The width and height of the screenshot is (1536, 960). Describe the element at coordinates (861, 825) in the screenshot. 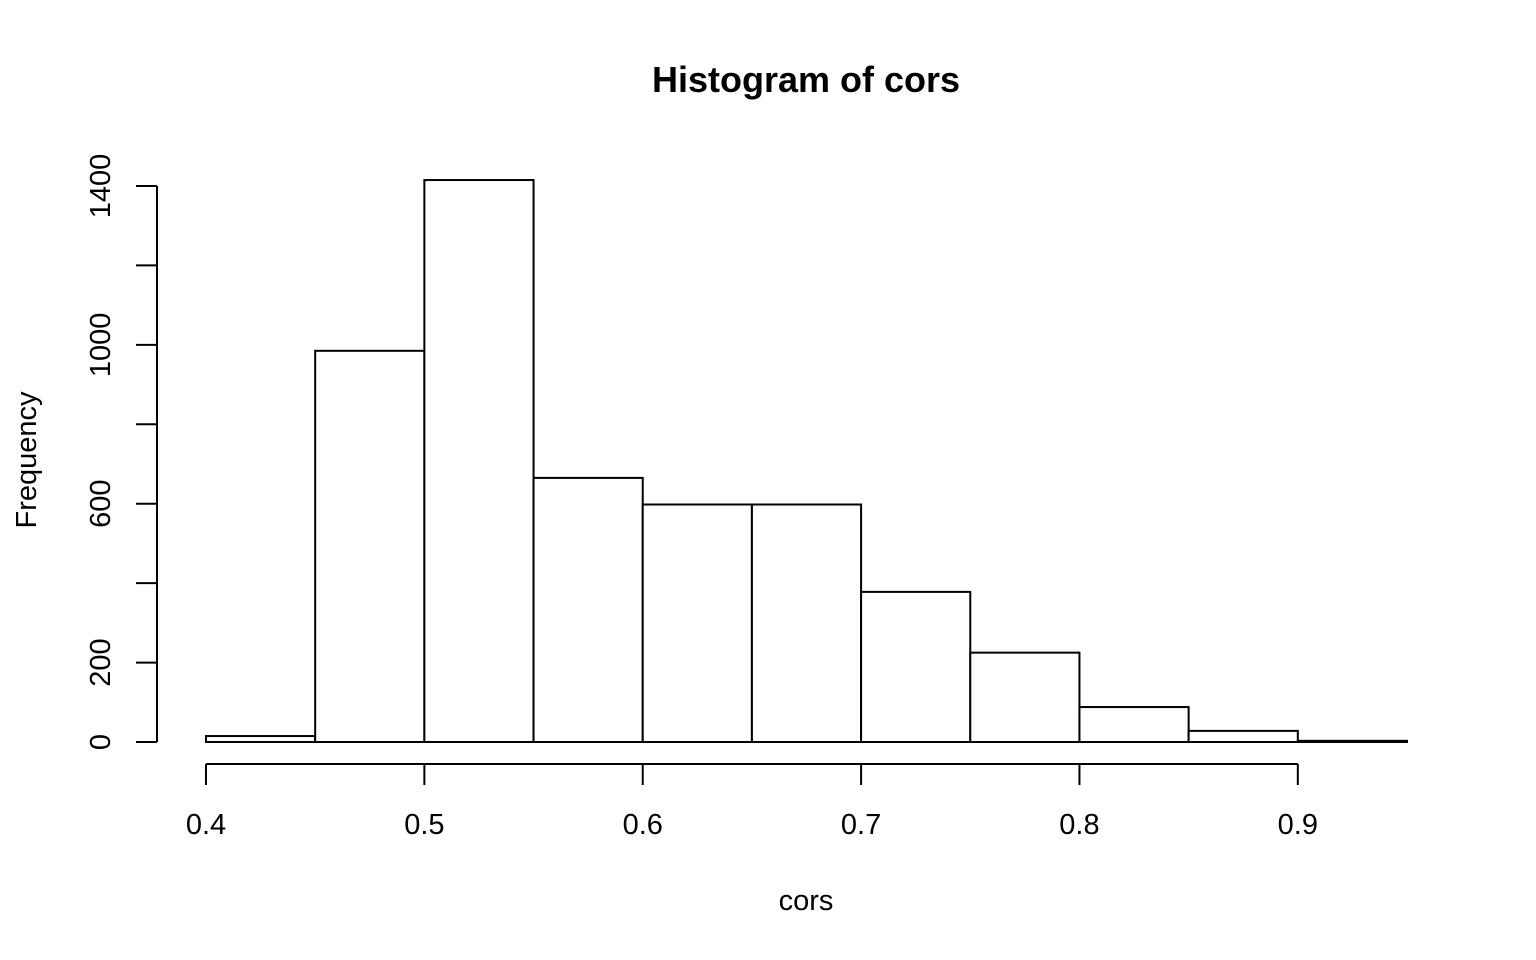

I see `x-tick-label: 0.7` at that location.